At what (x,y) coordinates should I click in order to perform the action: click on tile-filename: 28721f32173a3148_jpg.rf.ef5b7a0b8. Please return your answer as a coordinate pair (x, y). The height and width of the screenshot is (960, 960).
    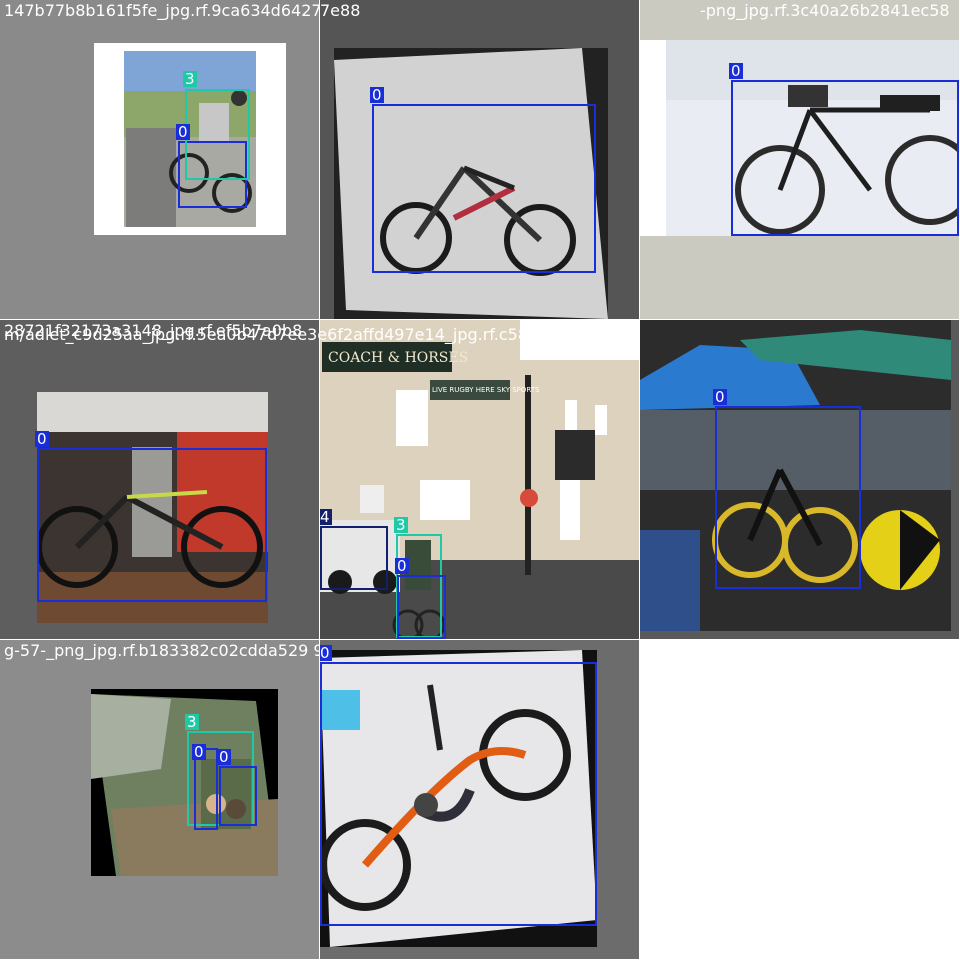
    Looking at the image, I should click on (153, 330).